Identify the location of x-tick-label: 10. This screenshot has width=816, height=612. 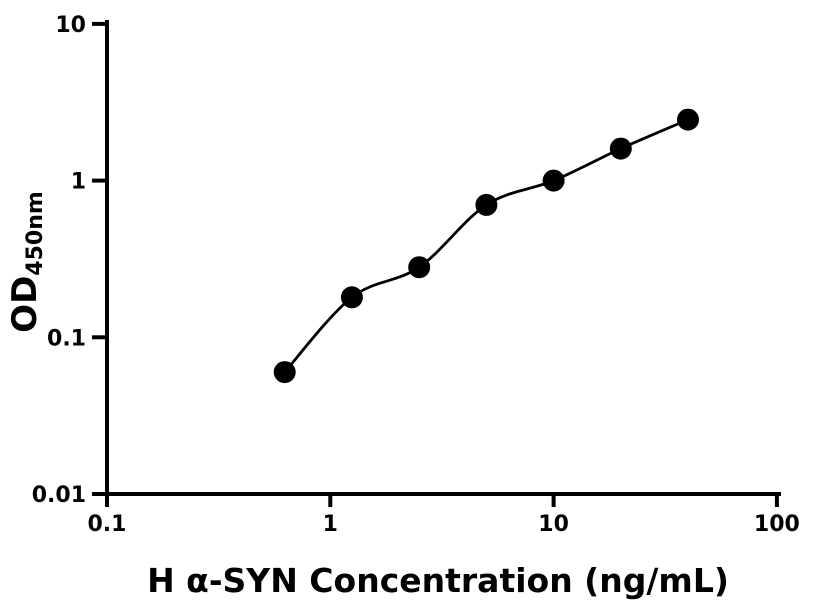
(553, 524).